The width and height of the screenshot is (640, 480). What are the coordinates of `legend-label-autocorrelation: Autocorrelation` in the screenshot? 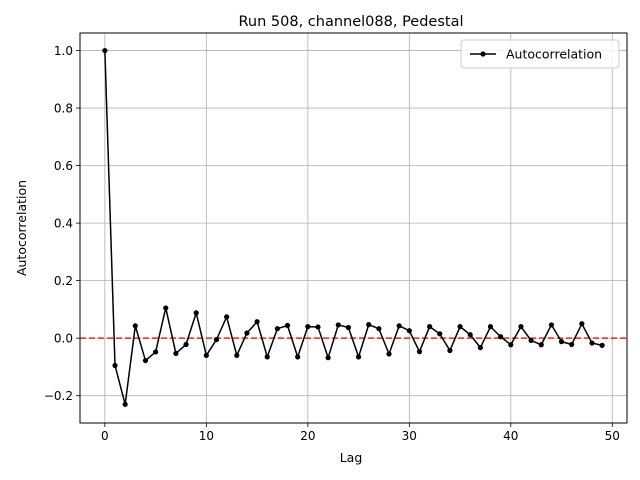 It's located at (554, 54).